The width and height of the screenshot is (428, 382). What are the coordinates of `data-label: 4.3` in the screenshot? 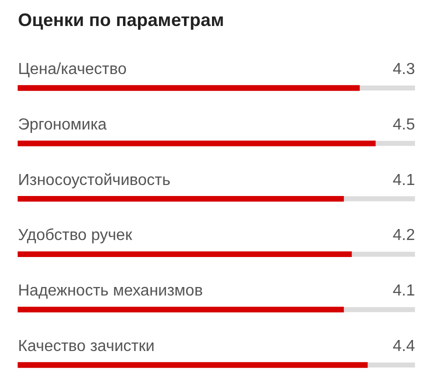 It's located at (404, 69).